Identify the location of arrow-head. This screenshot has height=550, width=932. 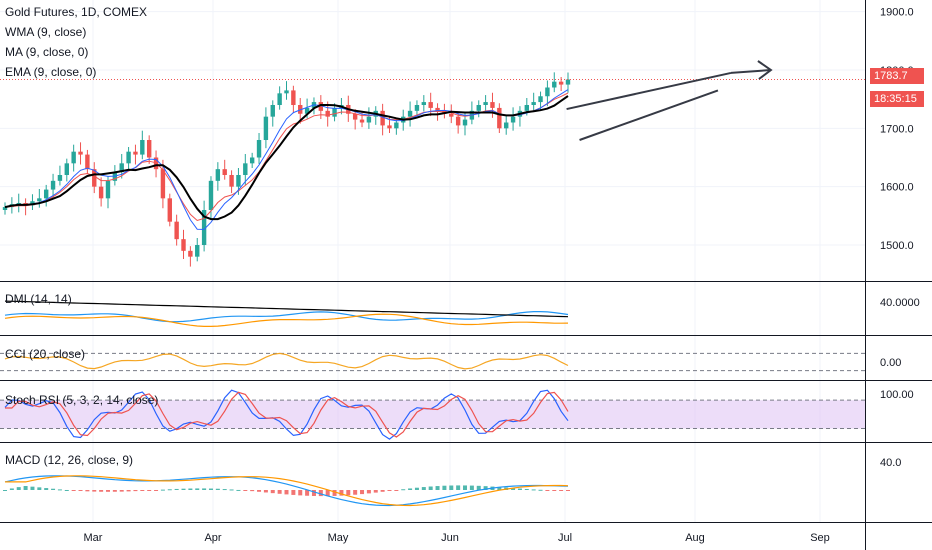
(765, 70).